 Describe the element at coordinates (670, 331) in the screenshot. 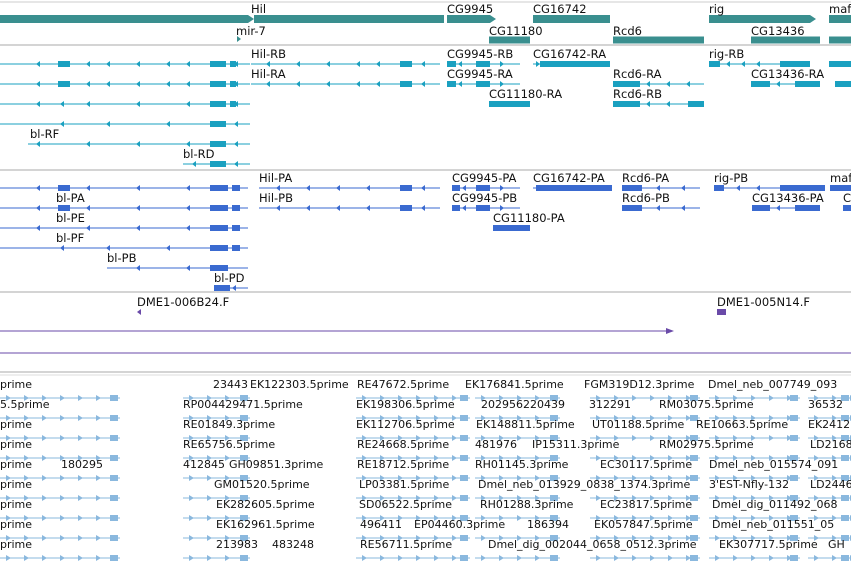

I see `clone-arrow` at that location.